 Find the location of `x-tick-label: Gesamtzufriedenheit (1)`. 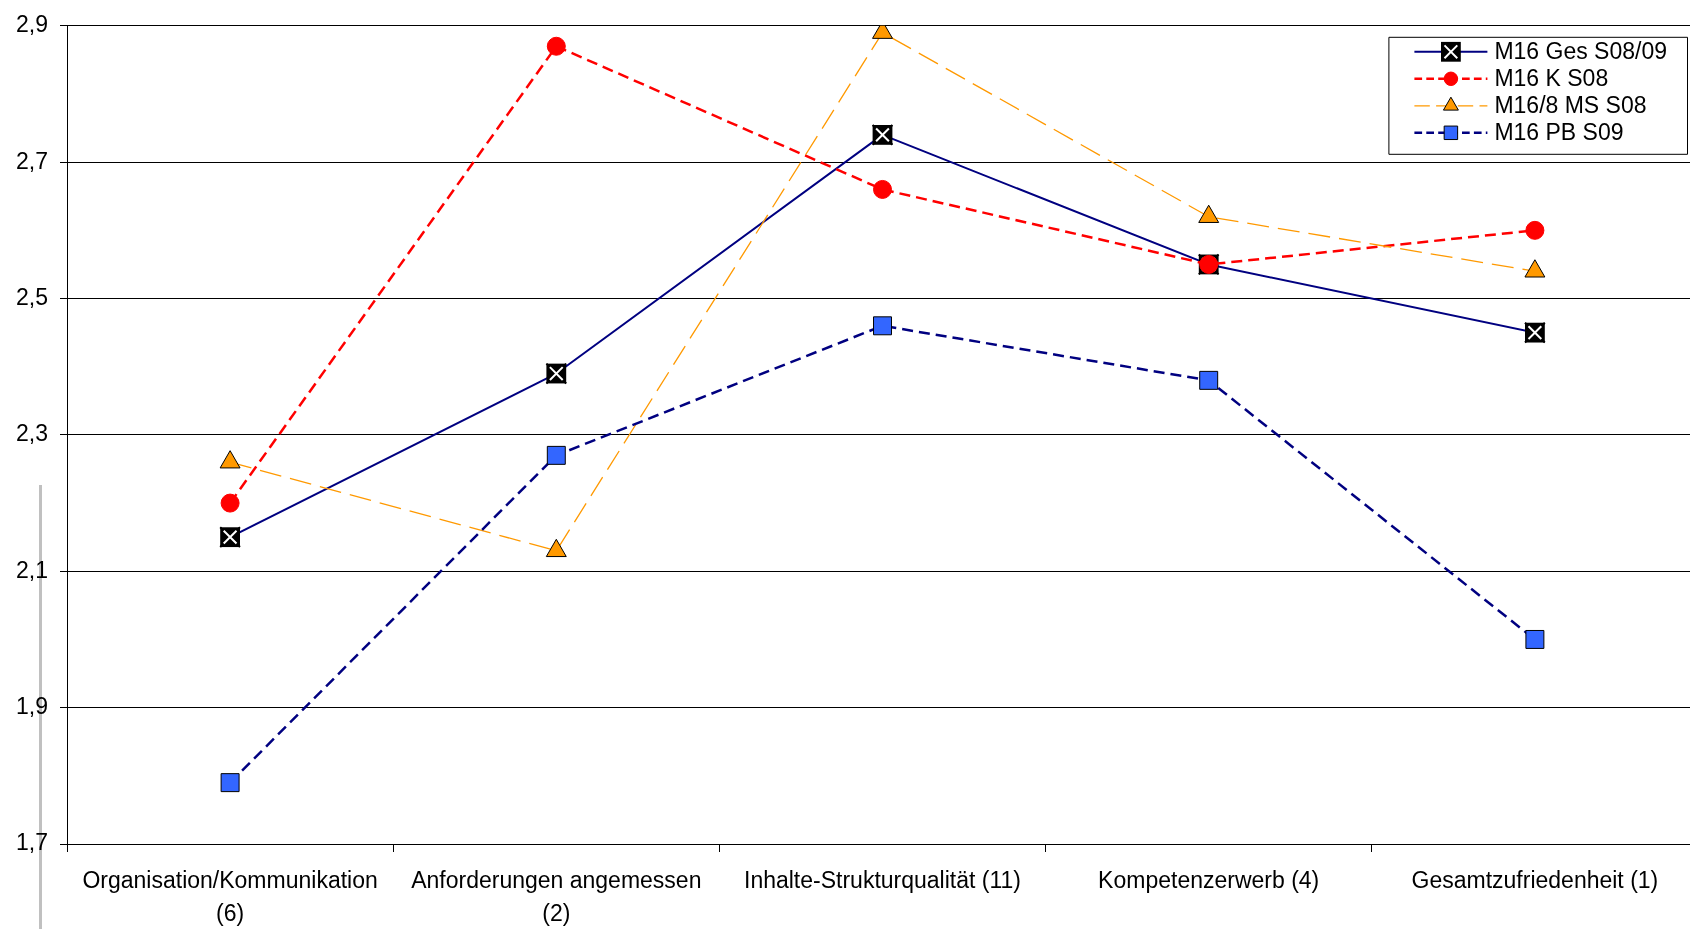

x-tick-label: Gesamtzufriedenheit (1) is located at coordinates (1535, 880).